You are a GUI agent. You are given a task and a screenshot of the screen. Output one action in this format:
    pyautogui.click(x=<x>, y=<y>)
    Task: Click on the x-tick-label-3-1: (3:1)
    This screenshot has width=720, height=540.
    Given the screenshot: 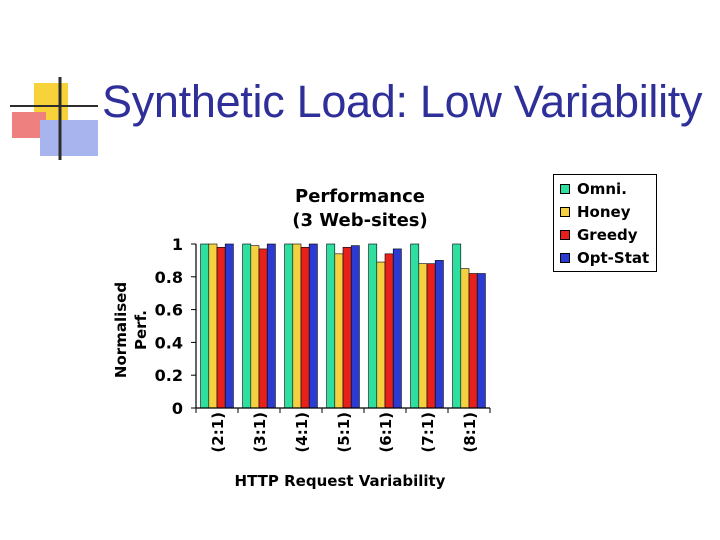 What is the action you would take?
    pyautogui.click(x=260, y=432)
    